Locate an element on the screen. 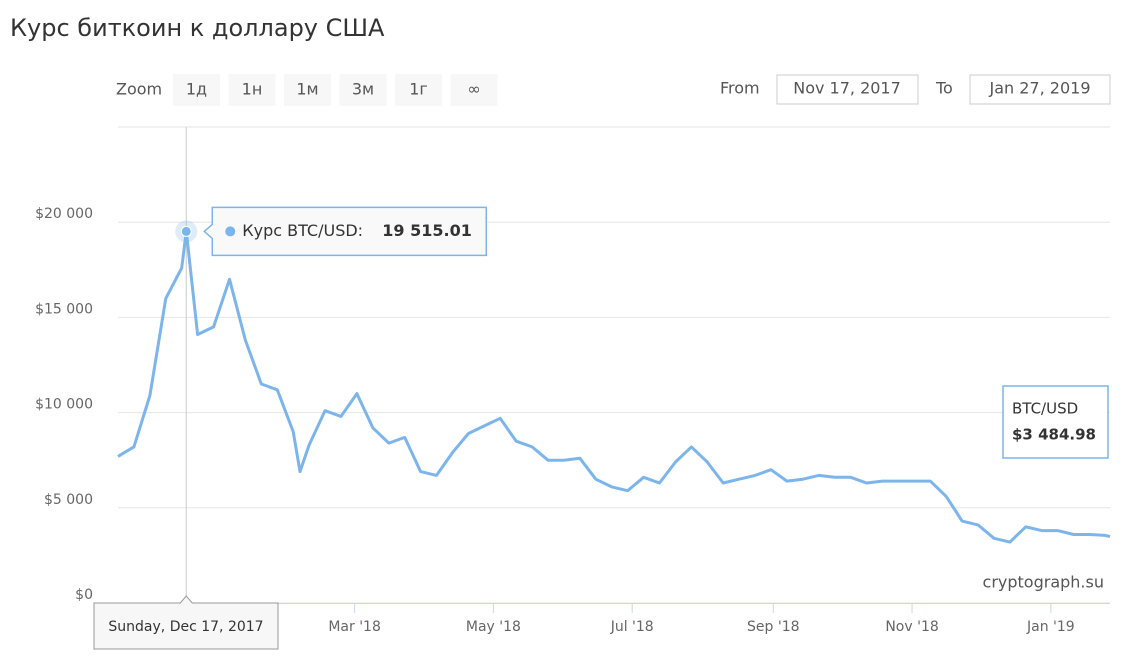  zoom-button-label: 1м is located at coordinates (307, 89).